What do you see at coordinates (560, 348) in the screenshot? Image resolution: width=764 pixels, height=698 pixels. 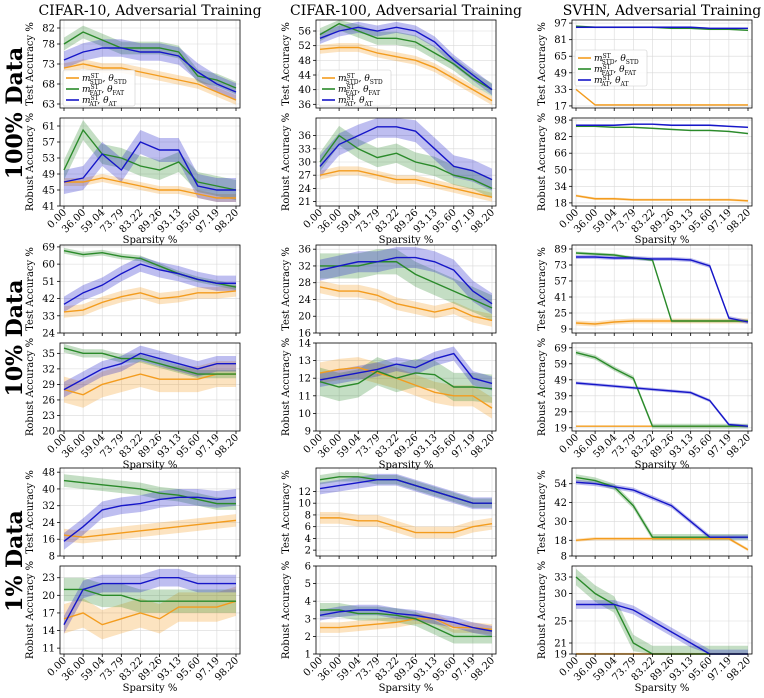 I see `y-tick-label: 69` at bounding box center [560, 348].